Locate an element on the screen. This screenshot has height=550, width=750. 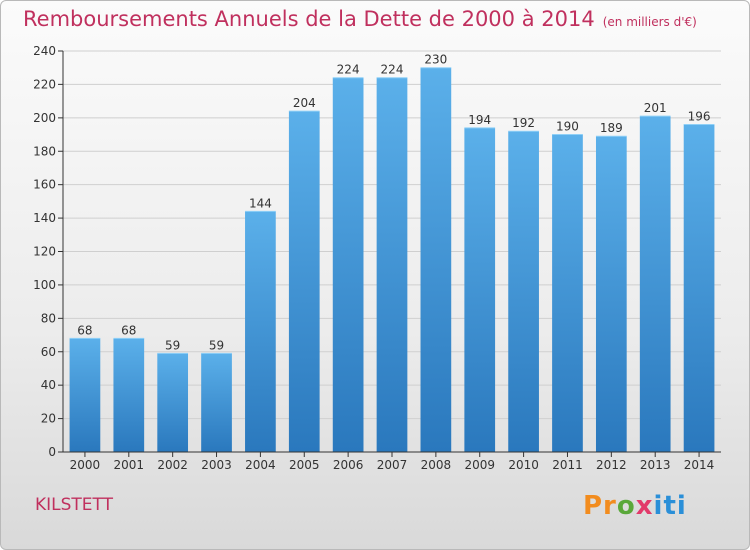
bar-2004 is located at coordinates (260, 331).